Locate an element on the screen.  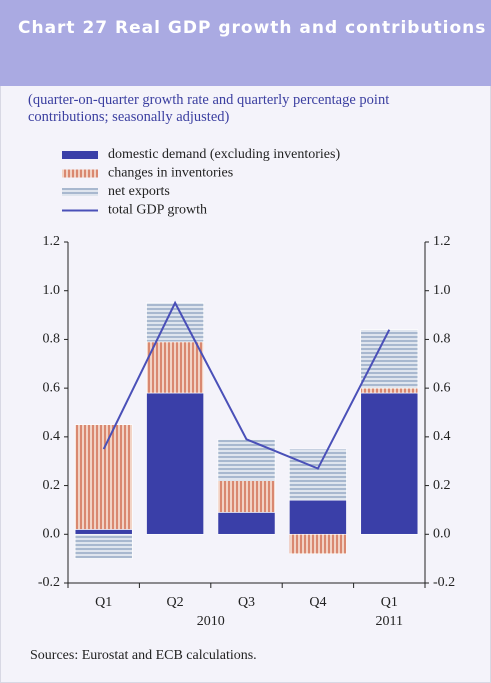
y2-tick-label: -0.2 is located at coordinates (444, 582).